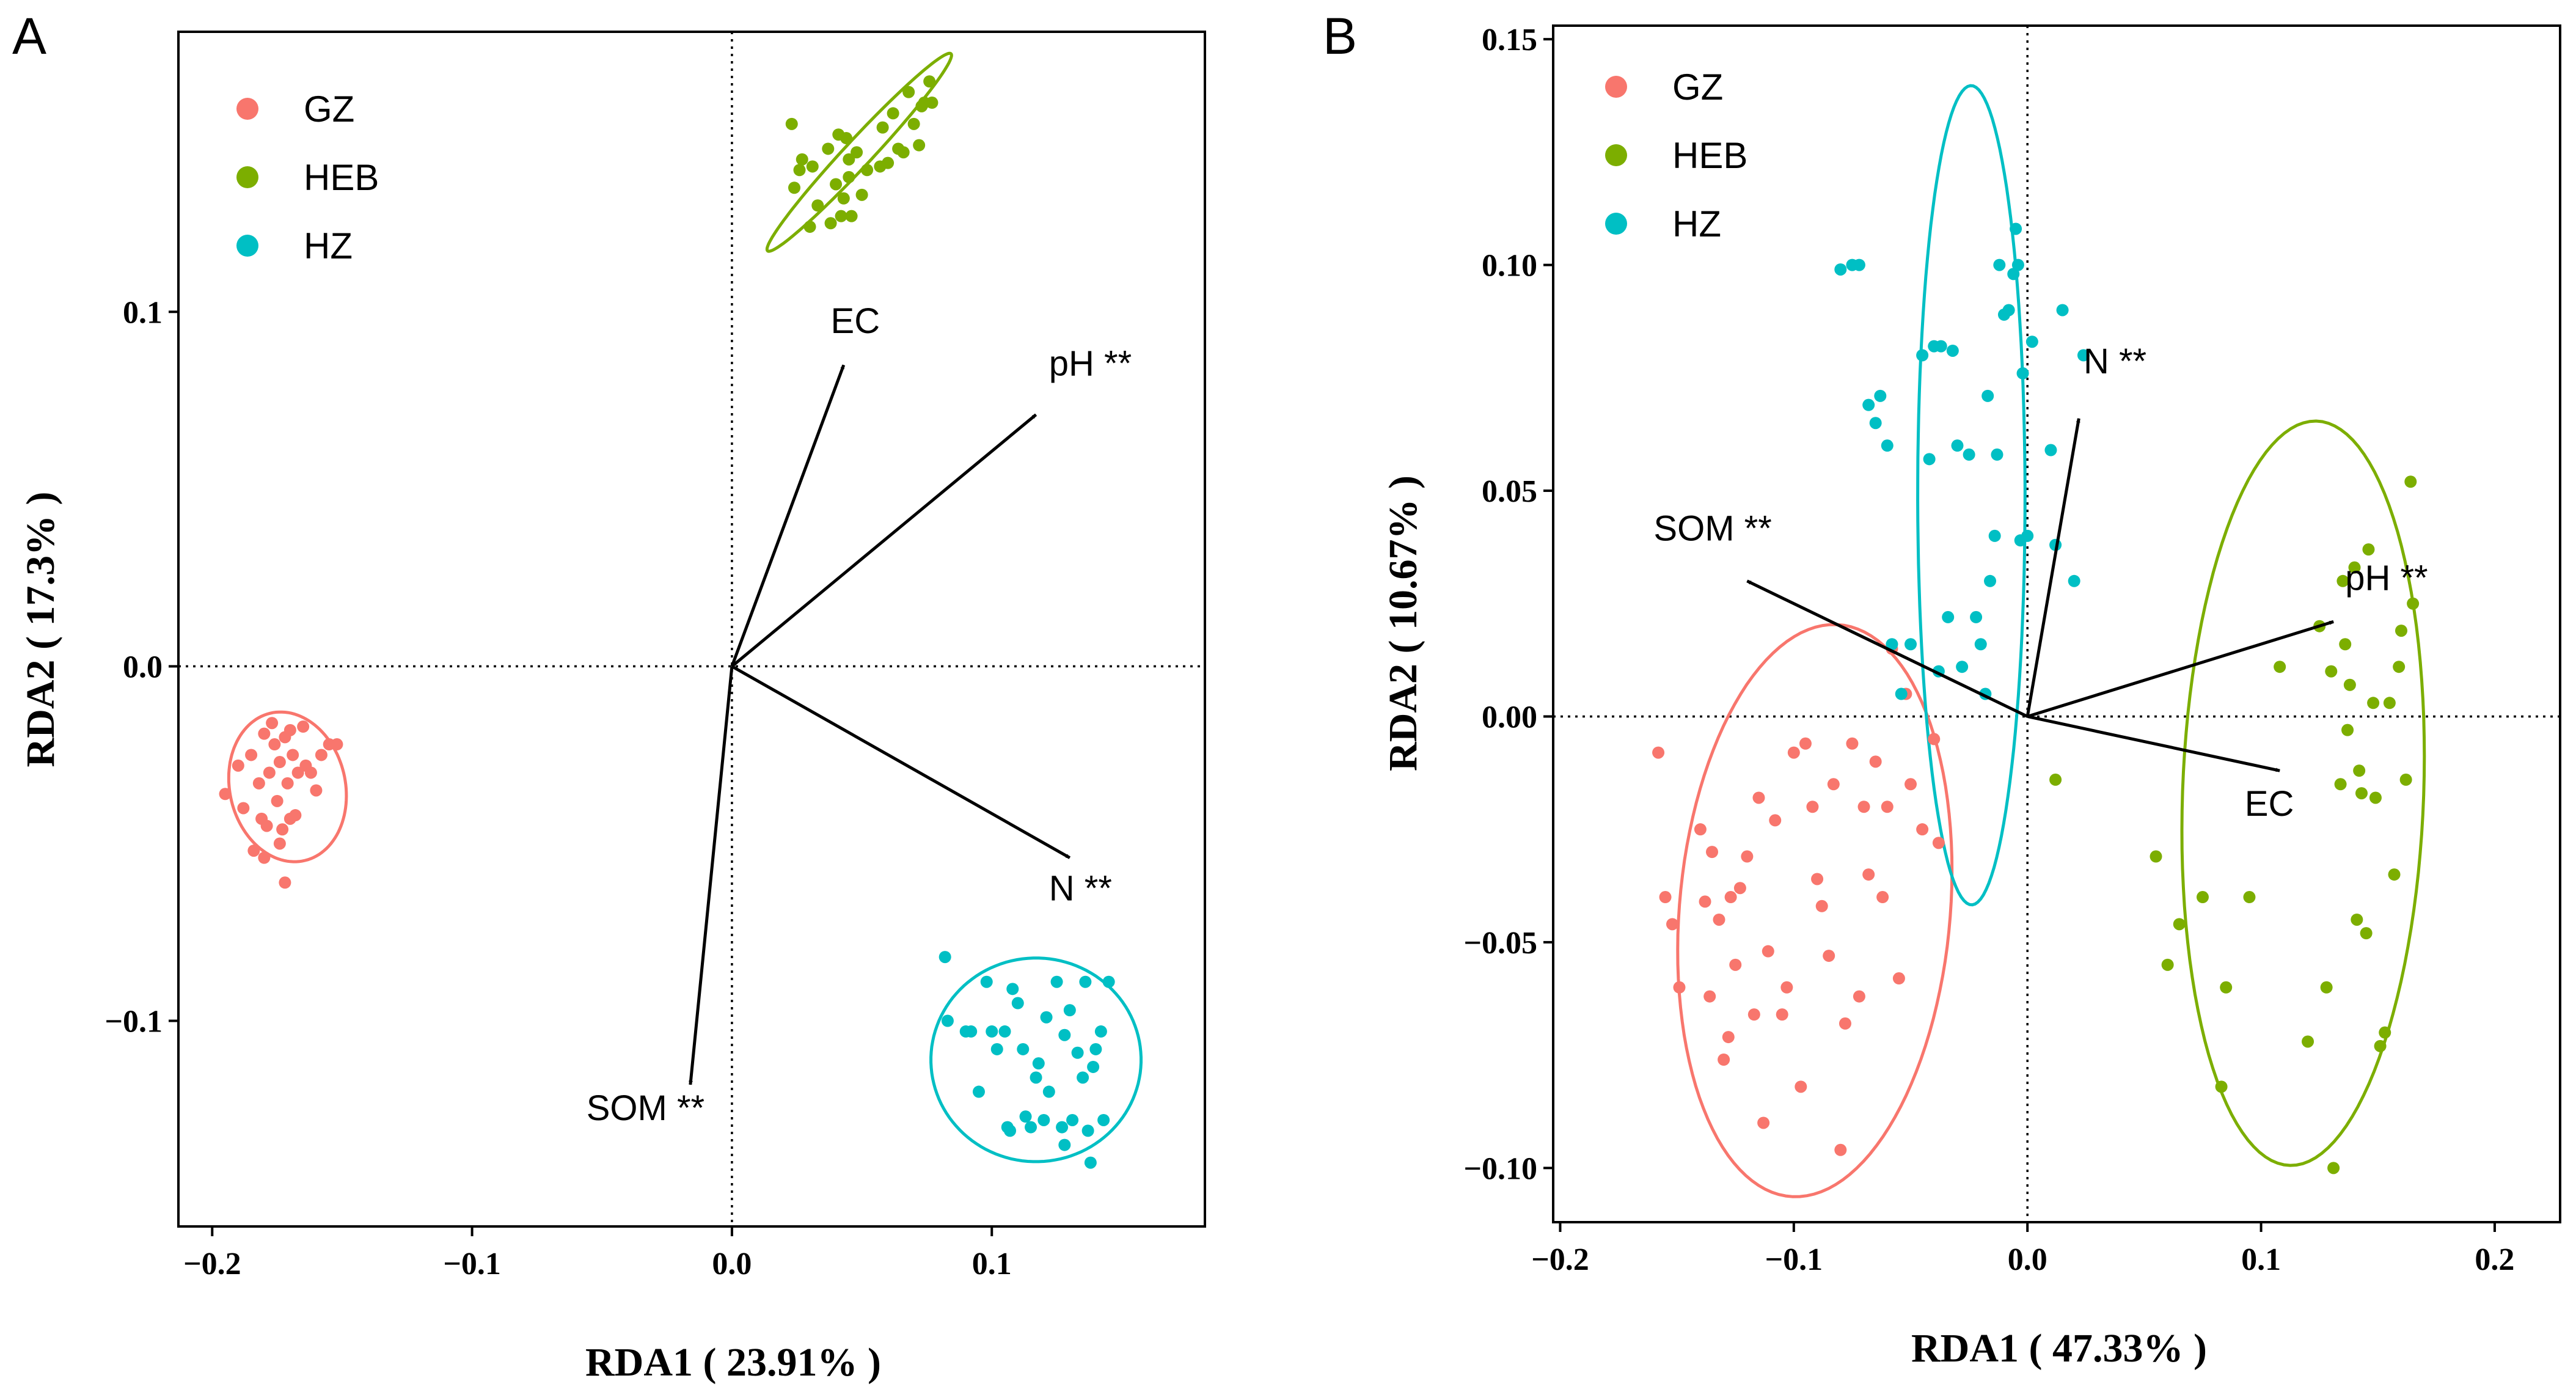 This screenshot has height=1400, width=2576. Describe the element at coordinates (2022, 1249) in the screenshot. I see `panel-b-x-axis: −0.2 −0.1 0.0 0.1 0.2` at that location.